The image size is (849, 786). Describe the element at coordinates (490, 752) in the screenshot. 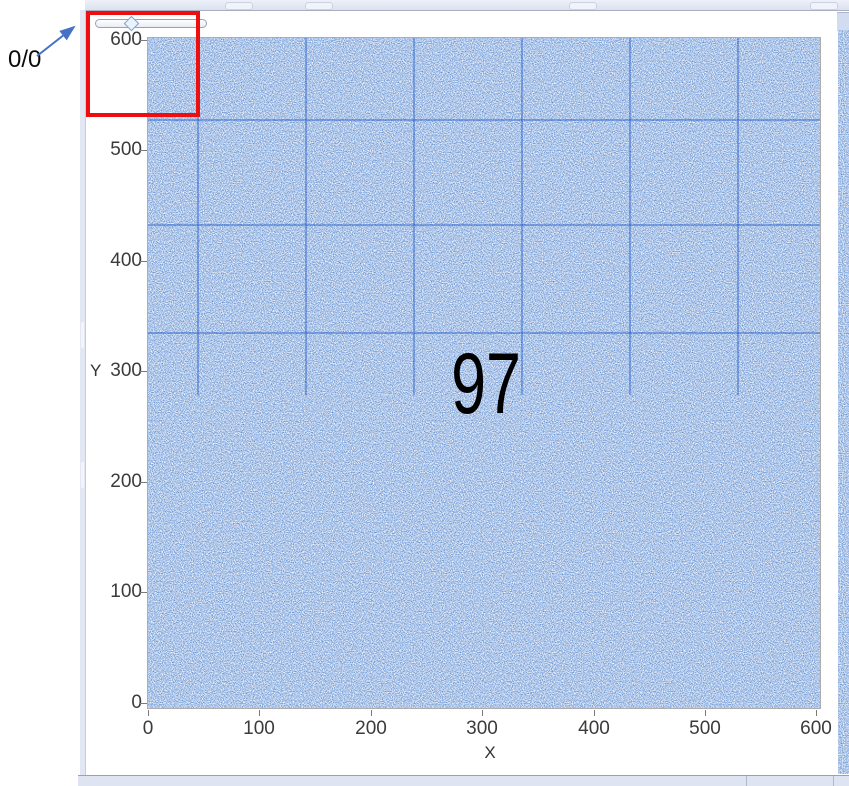

I see `x-axis-title: X` at that location.